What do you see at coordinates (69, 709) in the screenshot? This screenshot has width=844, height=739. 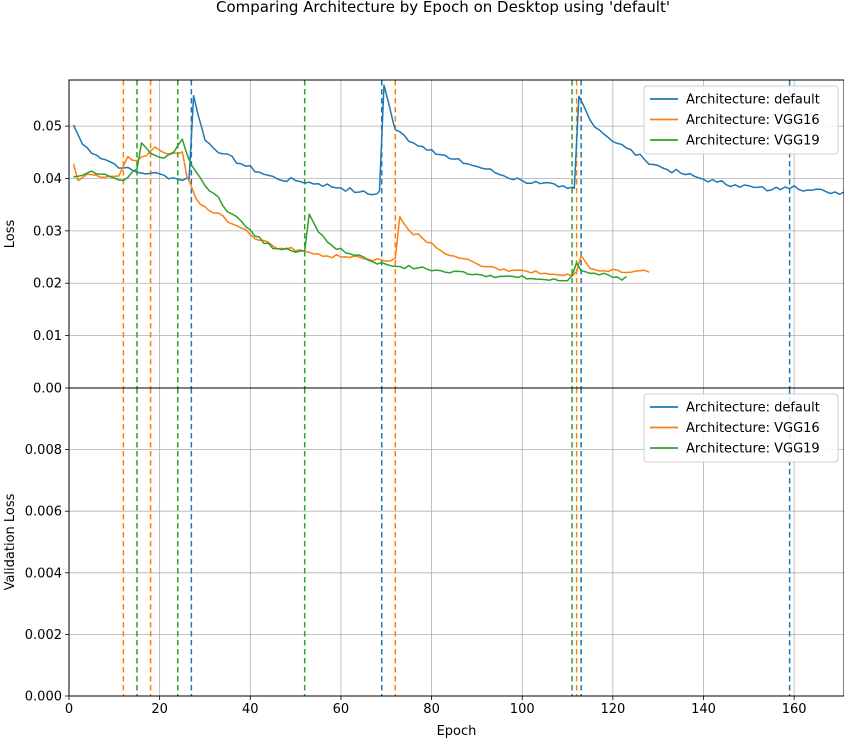 I see `x-tick-label: 0` at bounding box center [69, 709].